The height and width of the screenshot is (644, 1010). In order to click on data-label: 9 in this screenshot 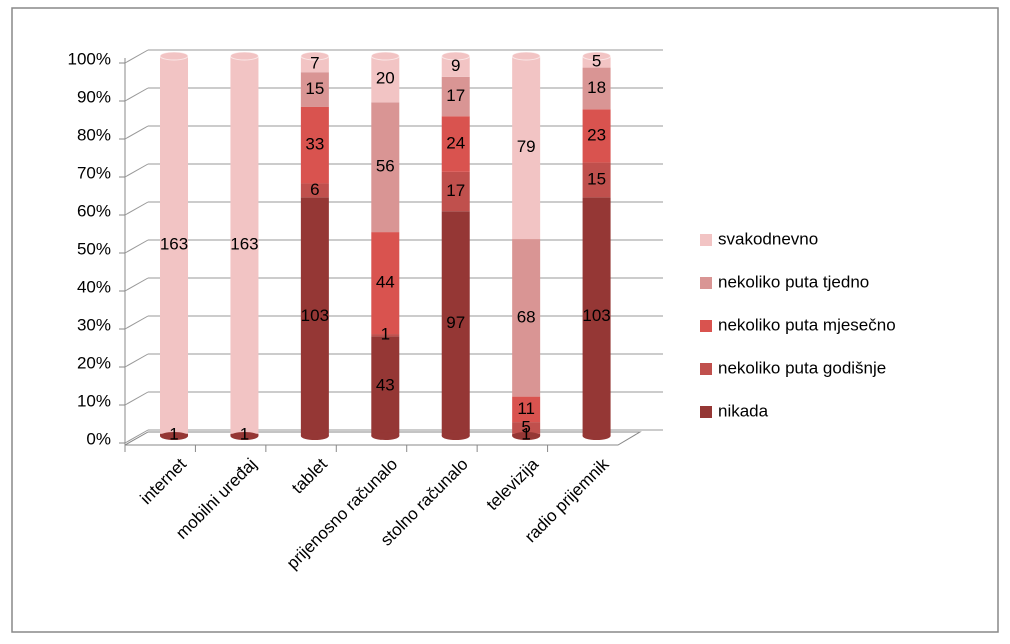, I will do `click(455, 65)`.